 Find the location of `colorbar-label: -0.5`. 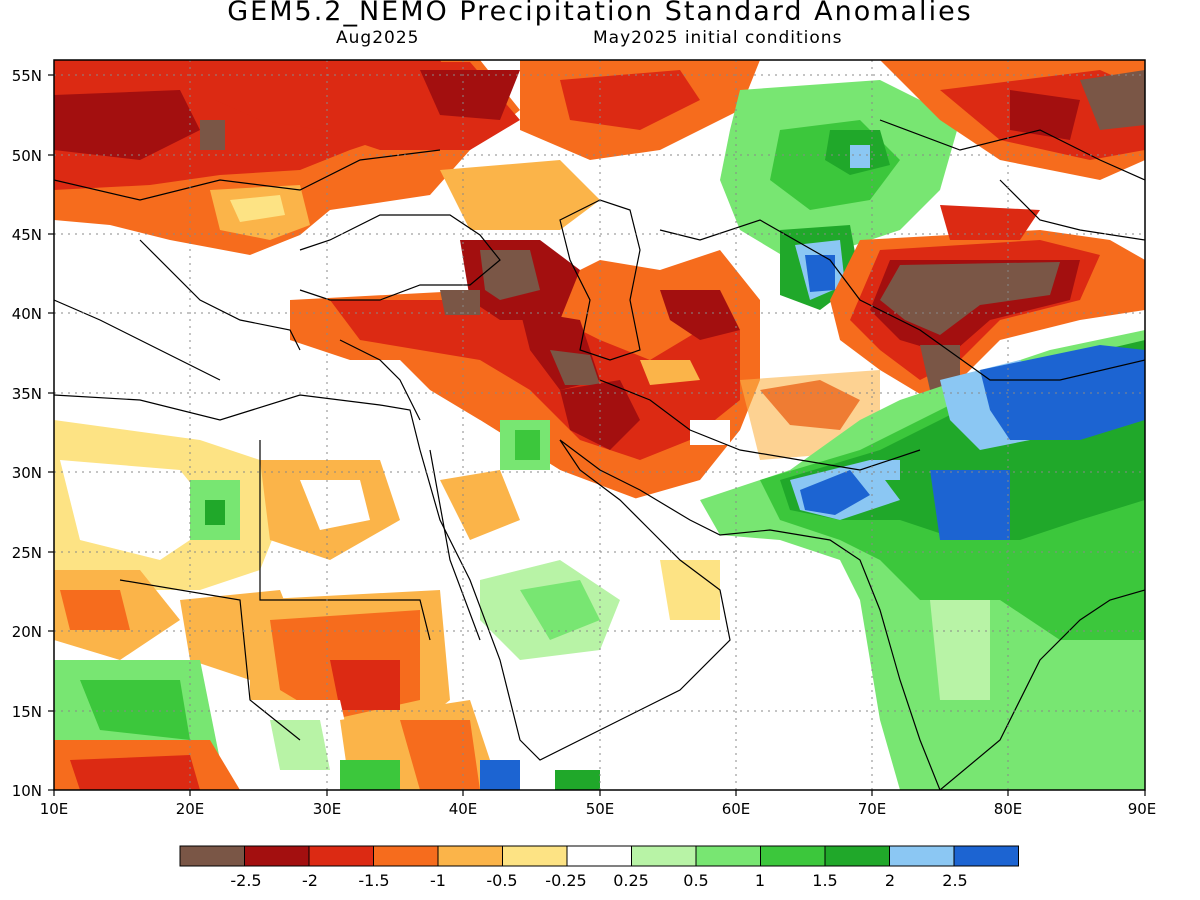

colorbar-label: -0.5 is located at coordinates (501, 880).